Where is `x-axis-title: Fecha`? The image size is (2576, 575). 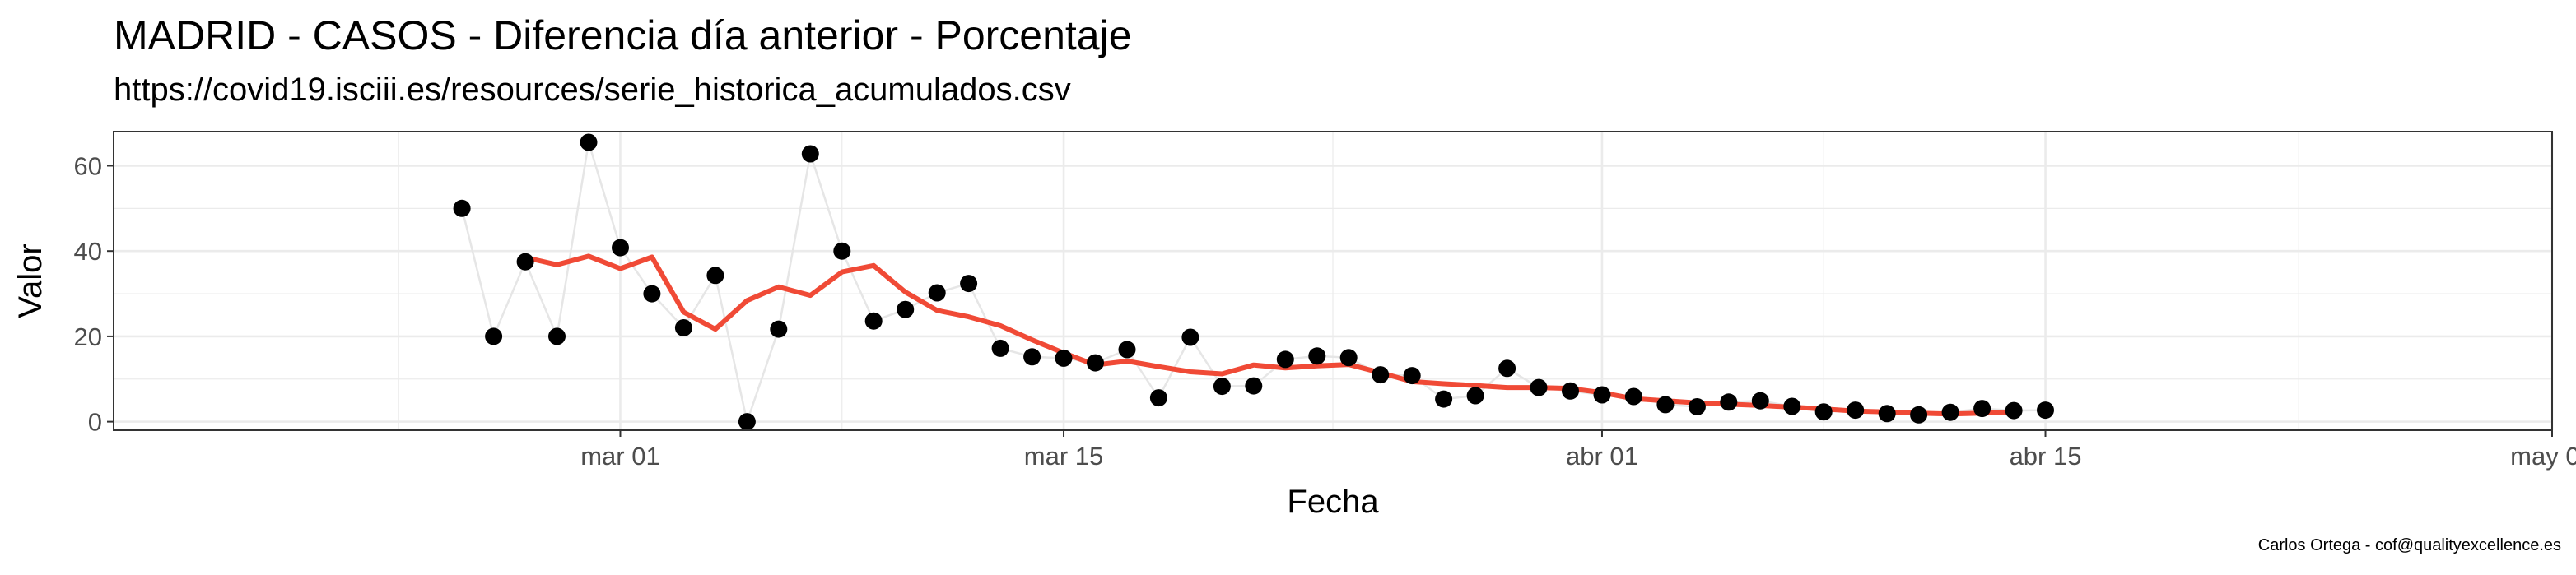
x-axis-title: Fecha is located at coordinates (1333, 502).